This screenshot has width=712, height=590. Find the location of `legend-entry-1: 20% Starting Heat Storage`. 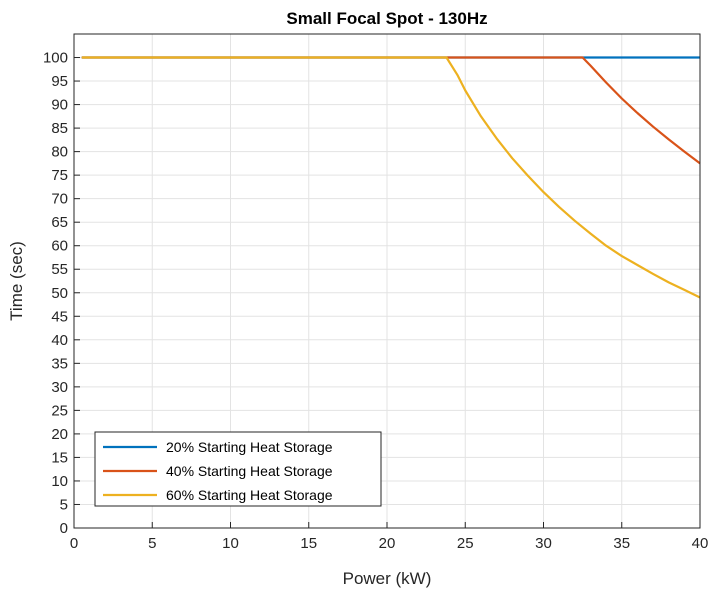

legend-entry-1: 20% Starting Heat Storage is located at coordinates (249, 447).